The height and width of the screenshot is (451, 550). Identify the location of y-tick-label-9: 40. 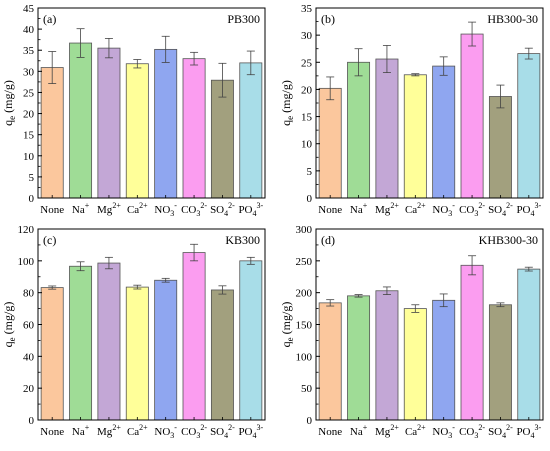
(29, 30).